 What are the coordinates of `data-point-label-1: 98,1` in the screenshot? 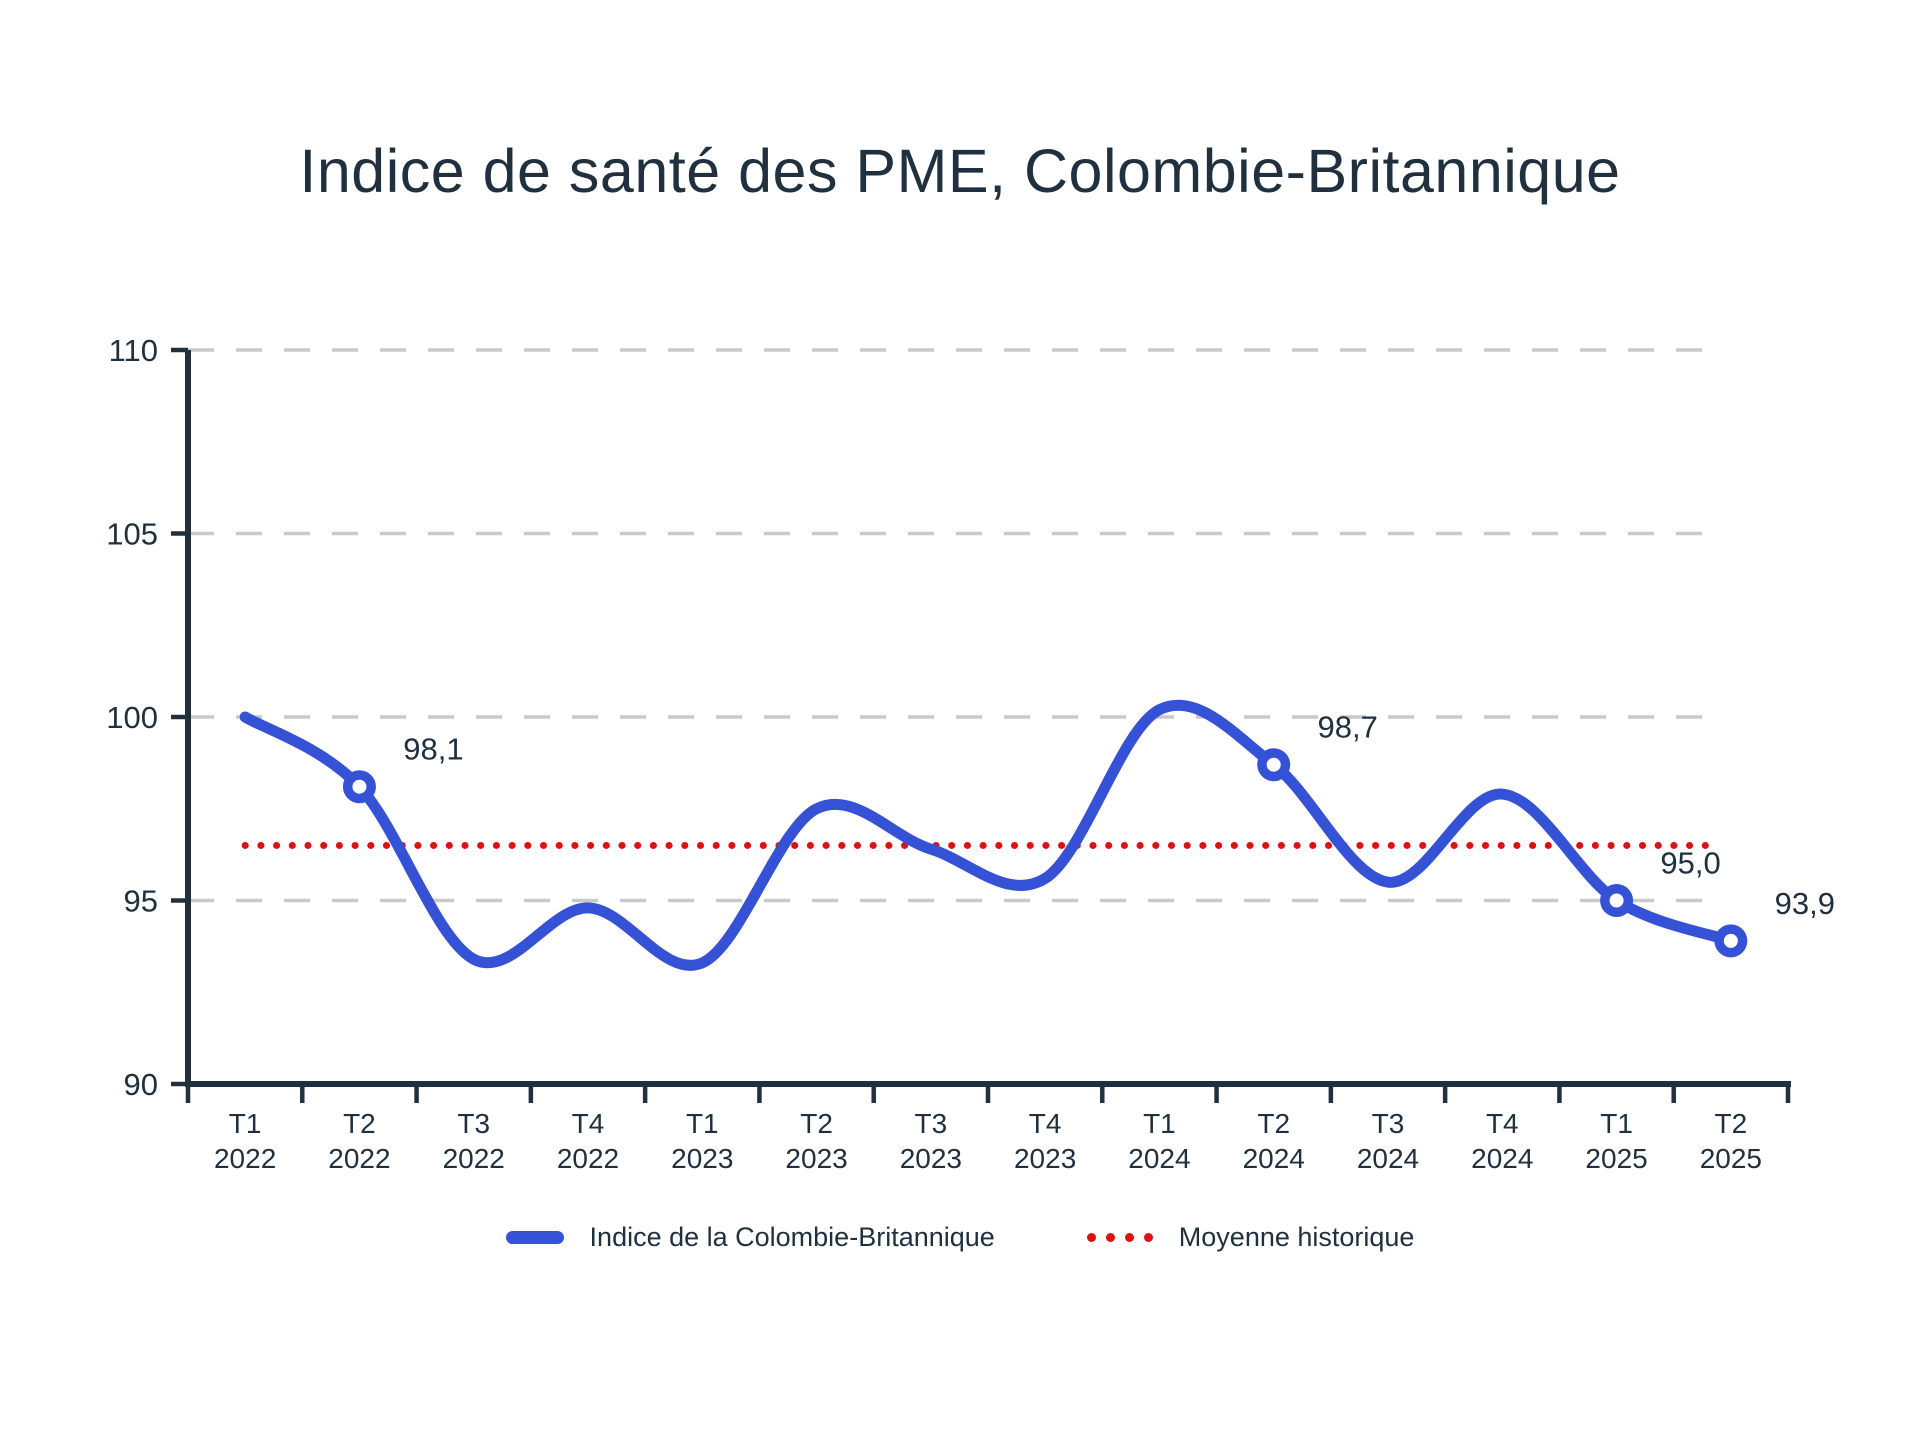 It's located at (433, 749).